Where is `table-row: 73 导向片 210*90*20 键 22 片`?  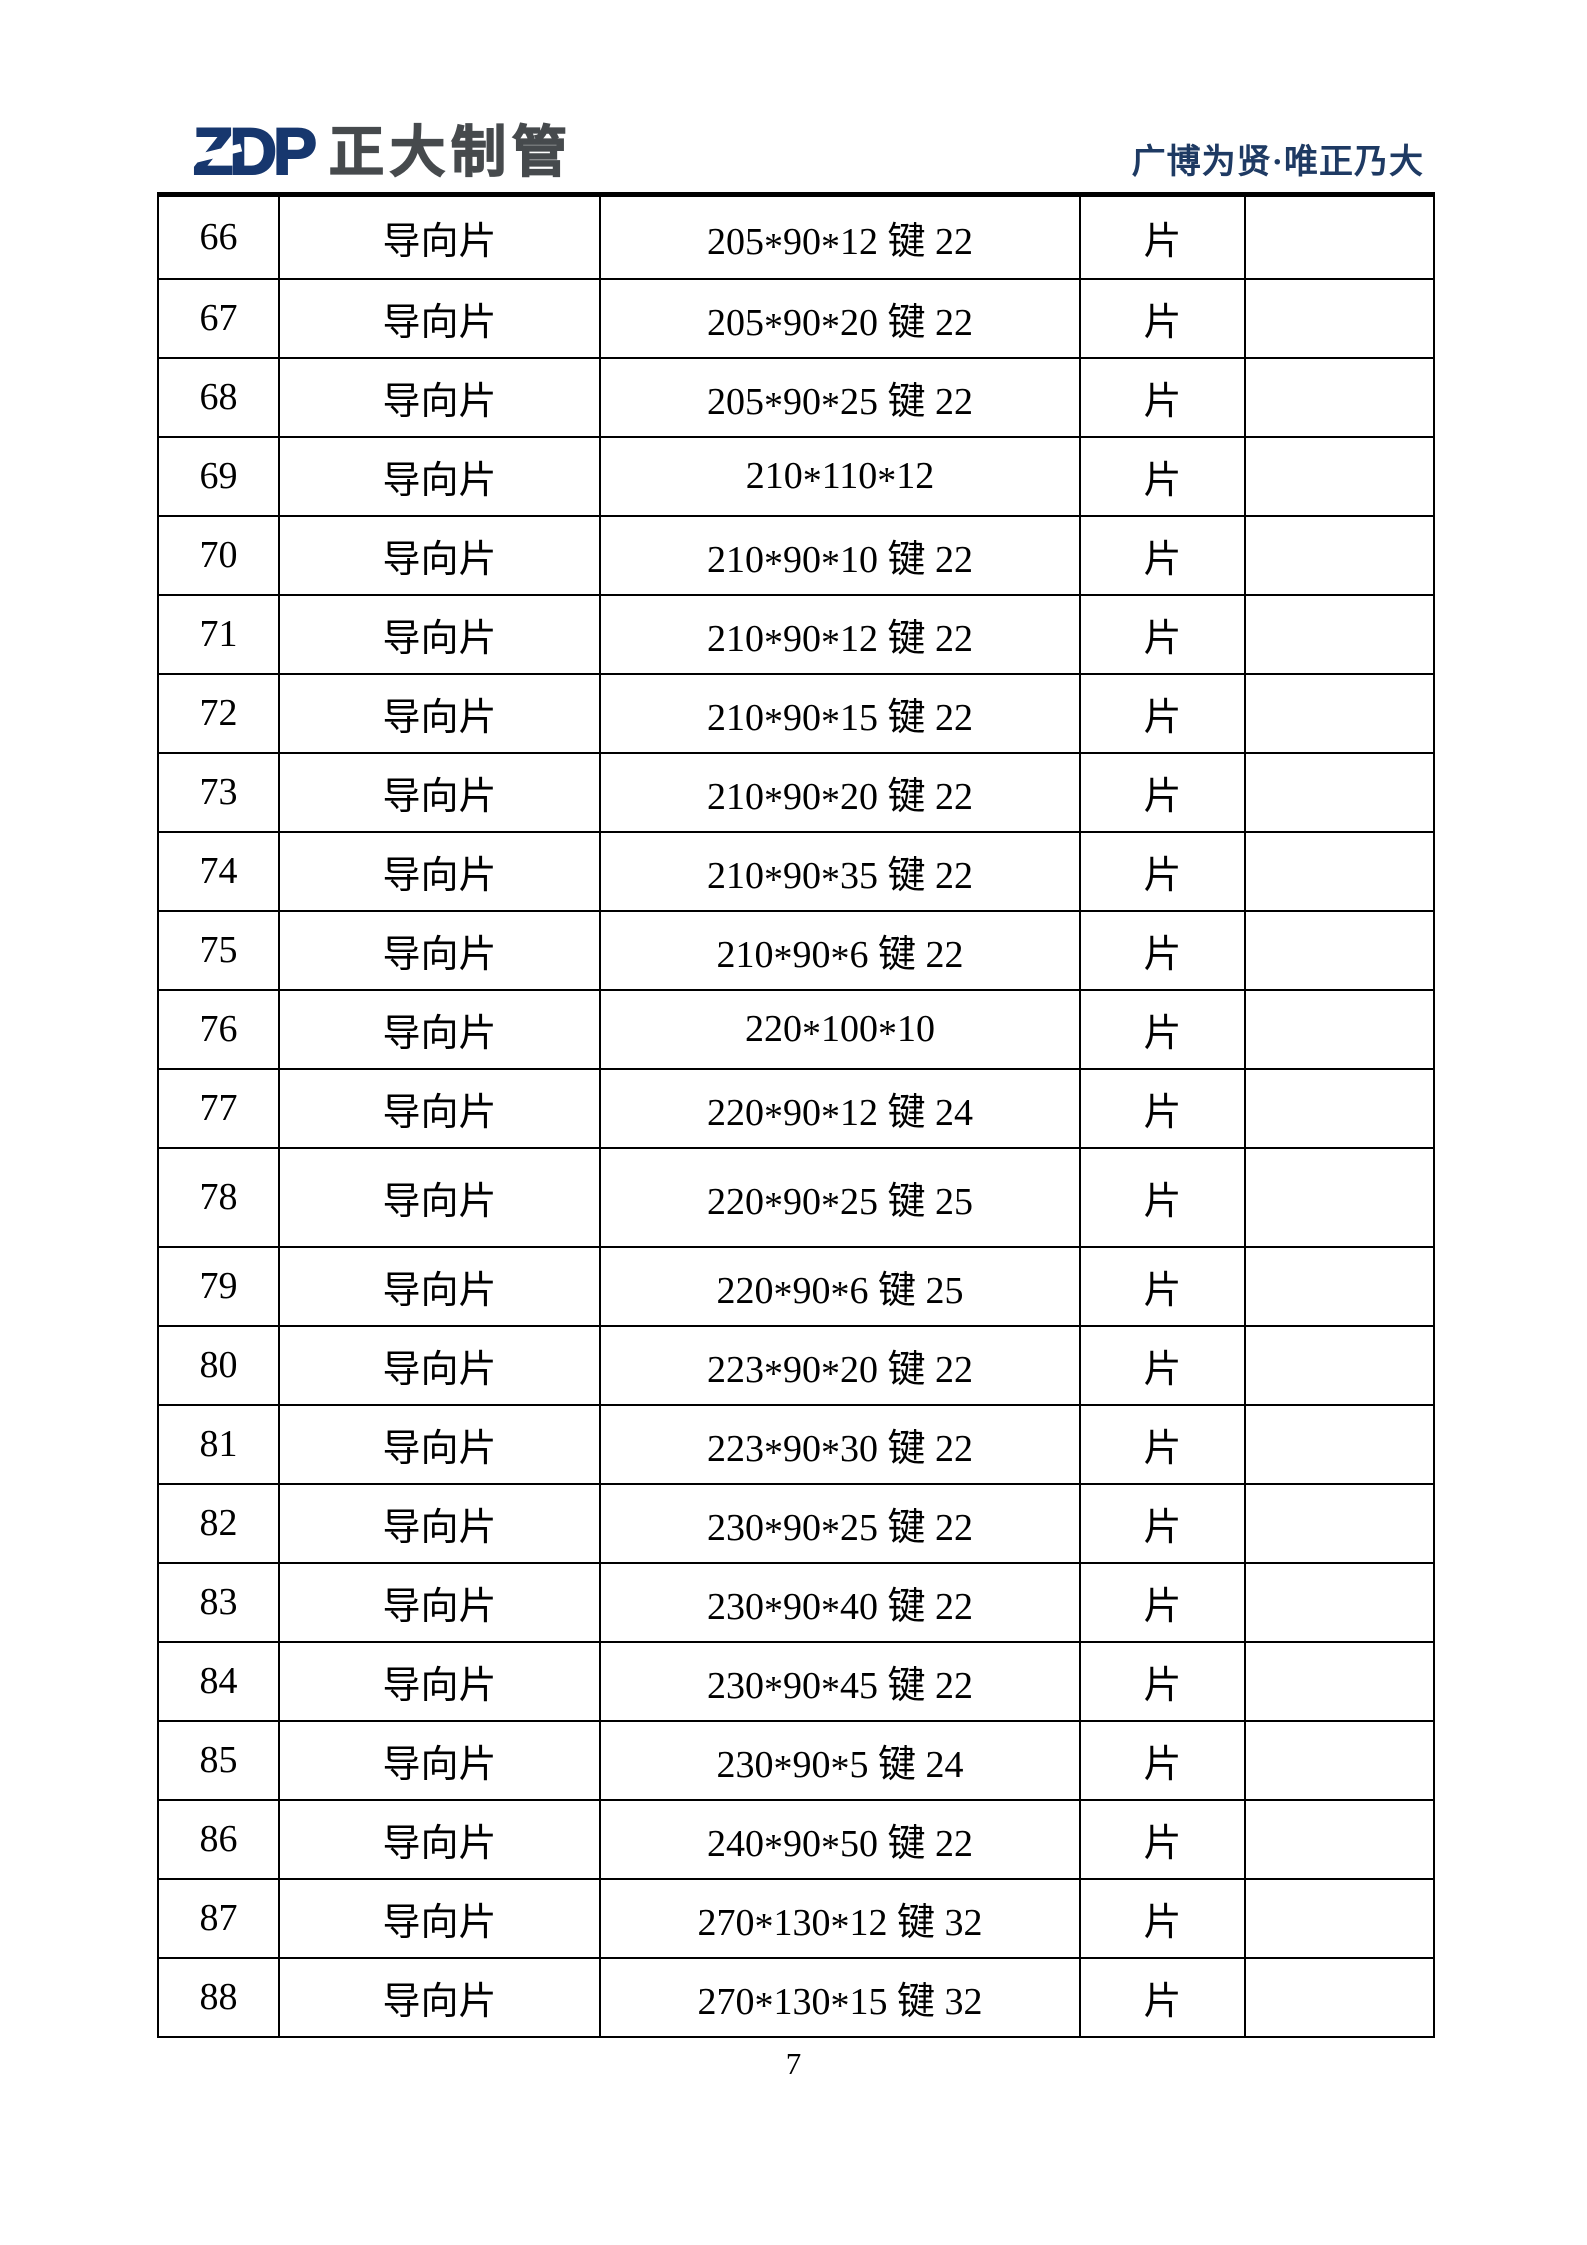
table-row: 73 导向片 210*90*20 键 22 片 is located at coordinates (796, 792).